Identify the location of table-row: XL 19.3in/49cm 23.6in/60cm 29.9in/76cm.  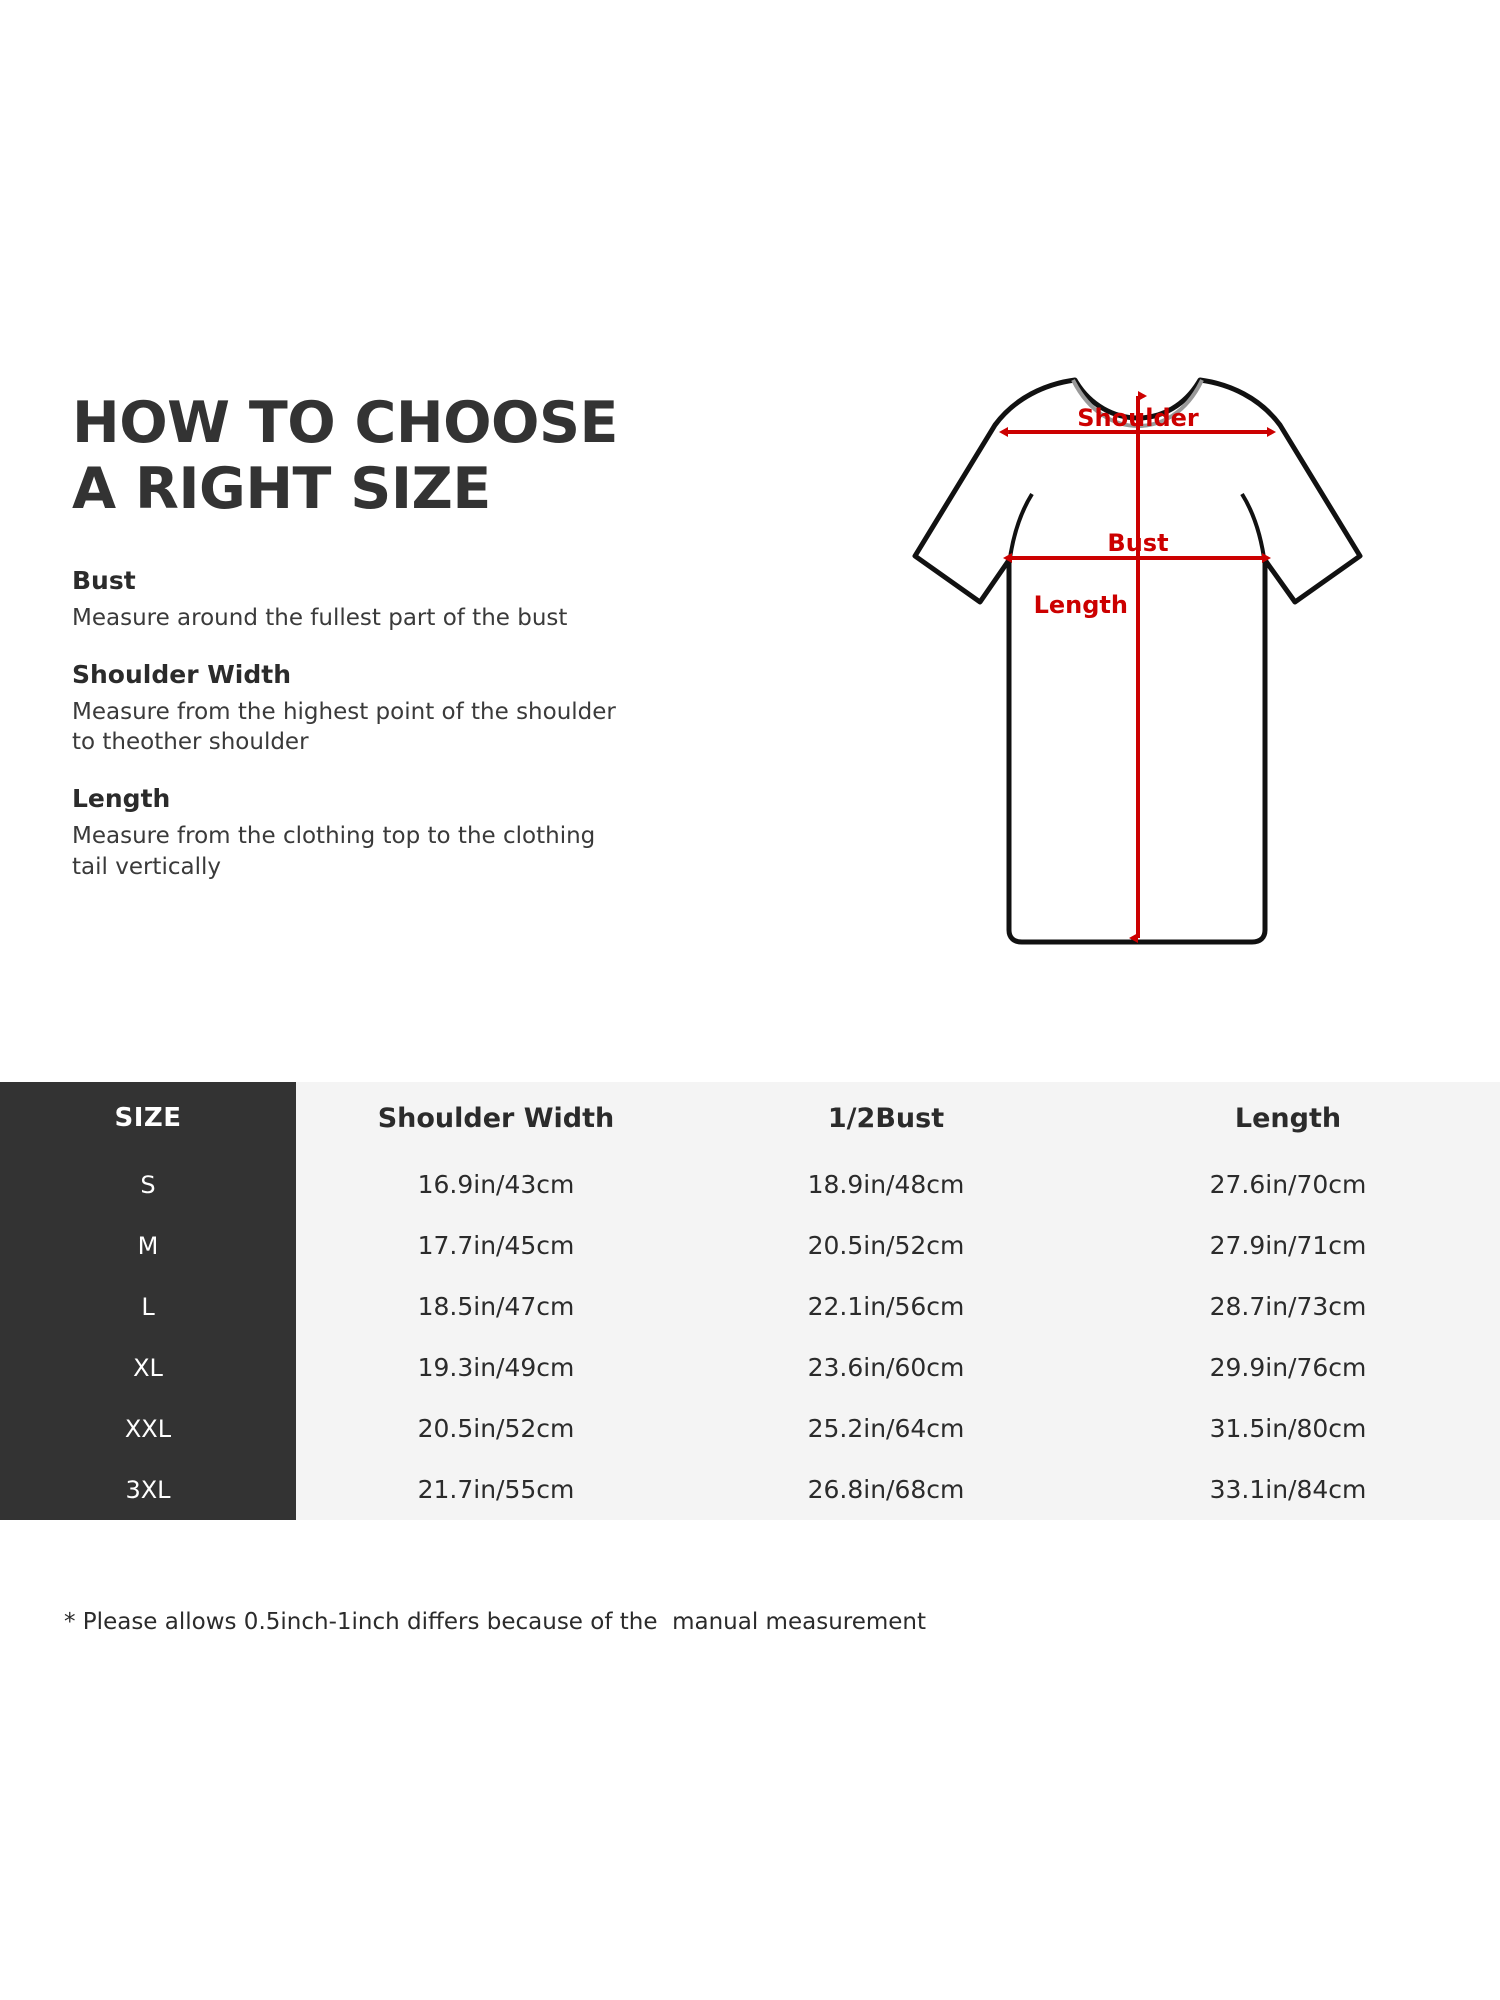
(750, 1367).